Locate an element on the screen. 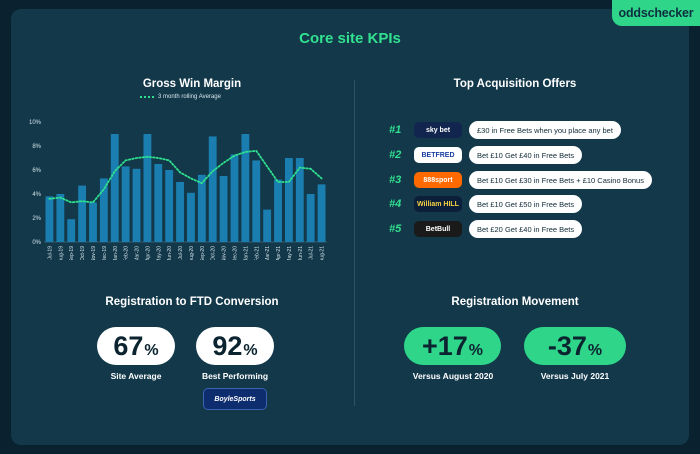 This screenshot has width=700, height=454. best-performing-value: 92 is located at coordinates (227, 346).